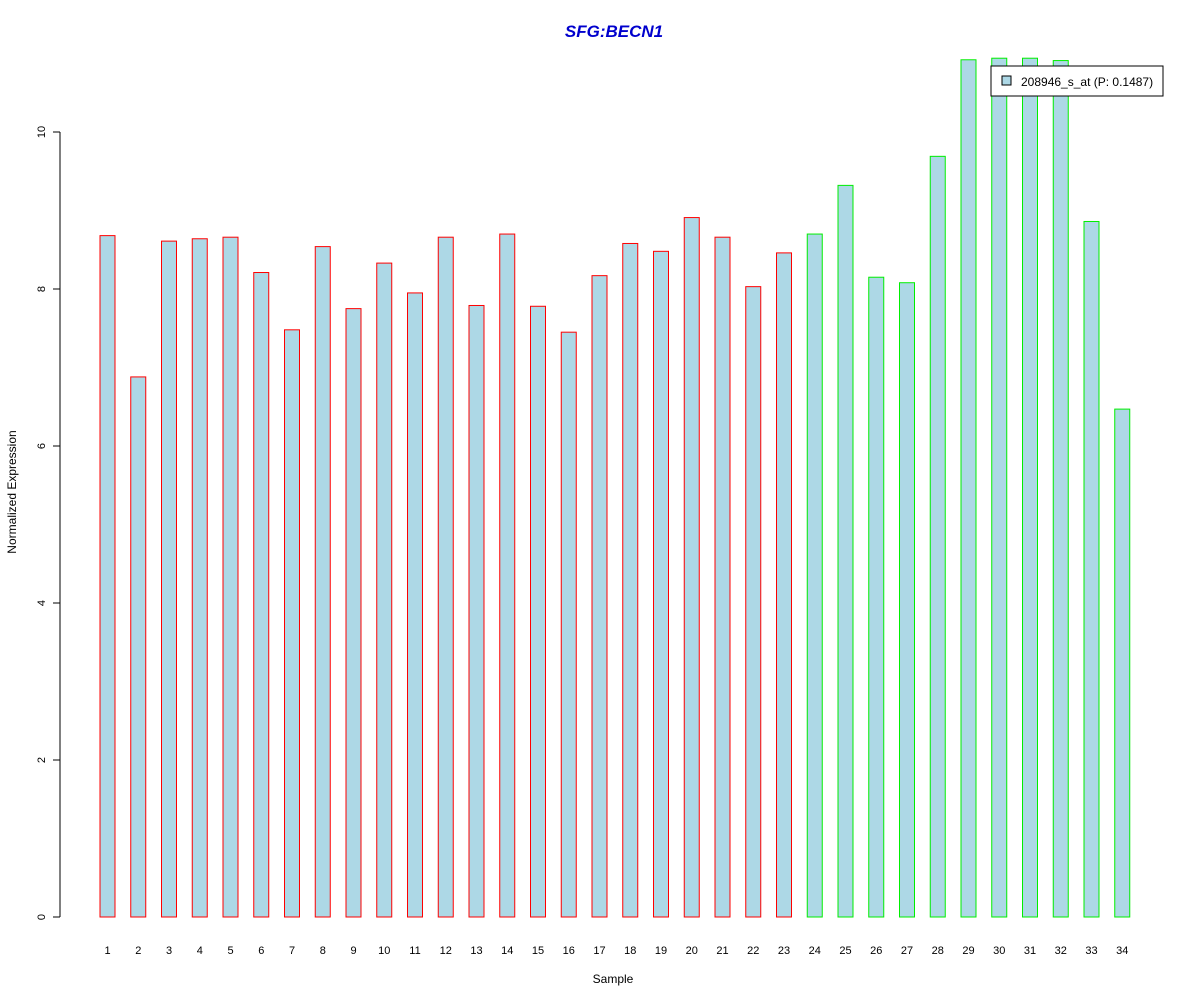  I want to click on x-tick-label: 6, so click(261, 951).